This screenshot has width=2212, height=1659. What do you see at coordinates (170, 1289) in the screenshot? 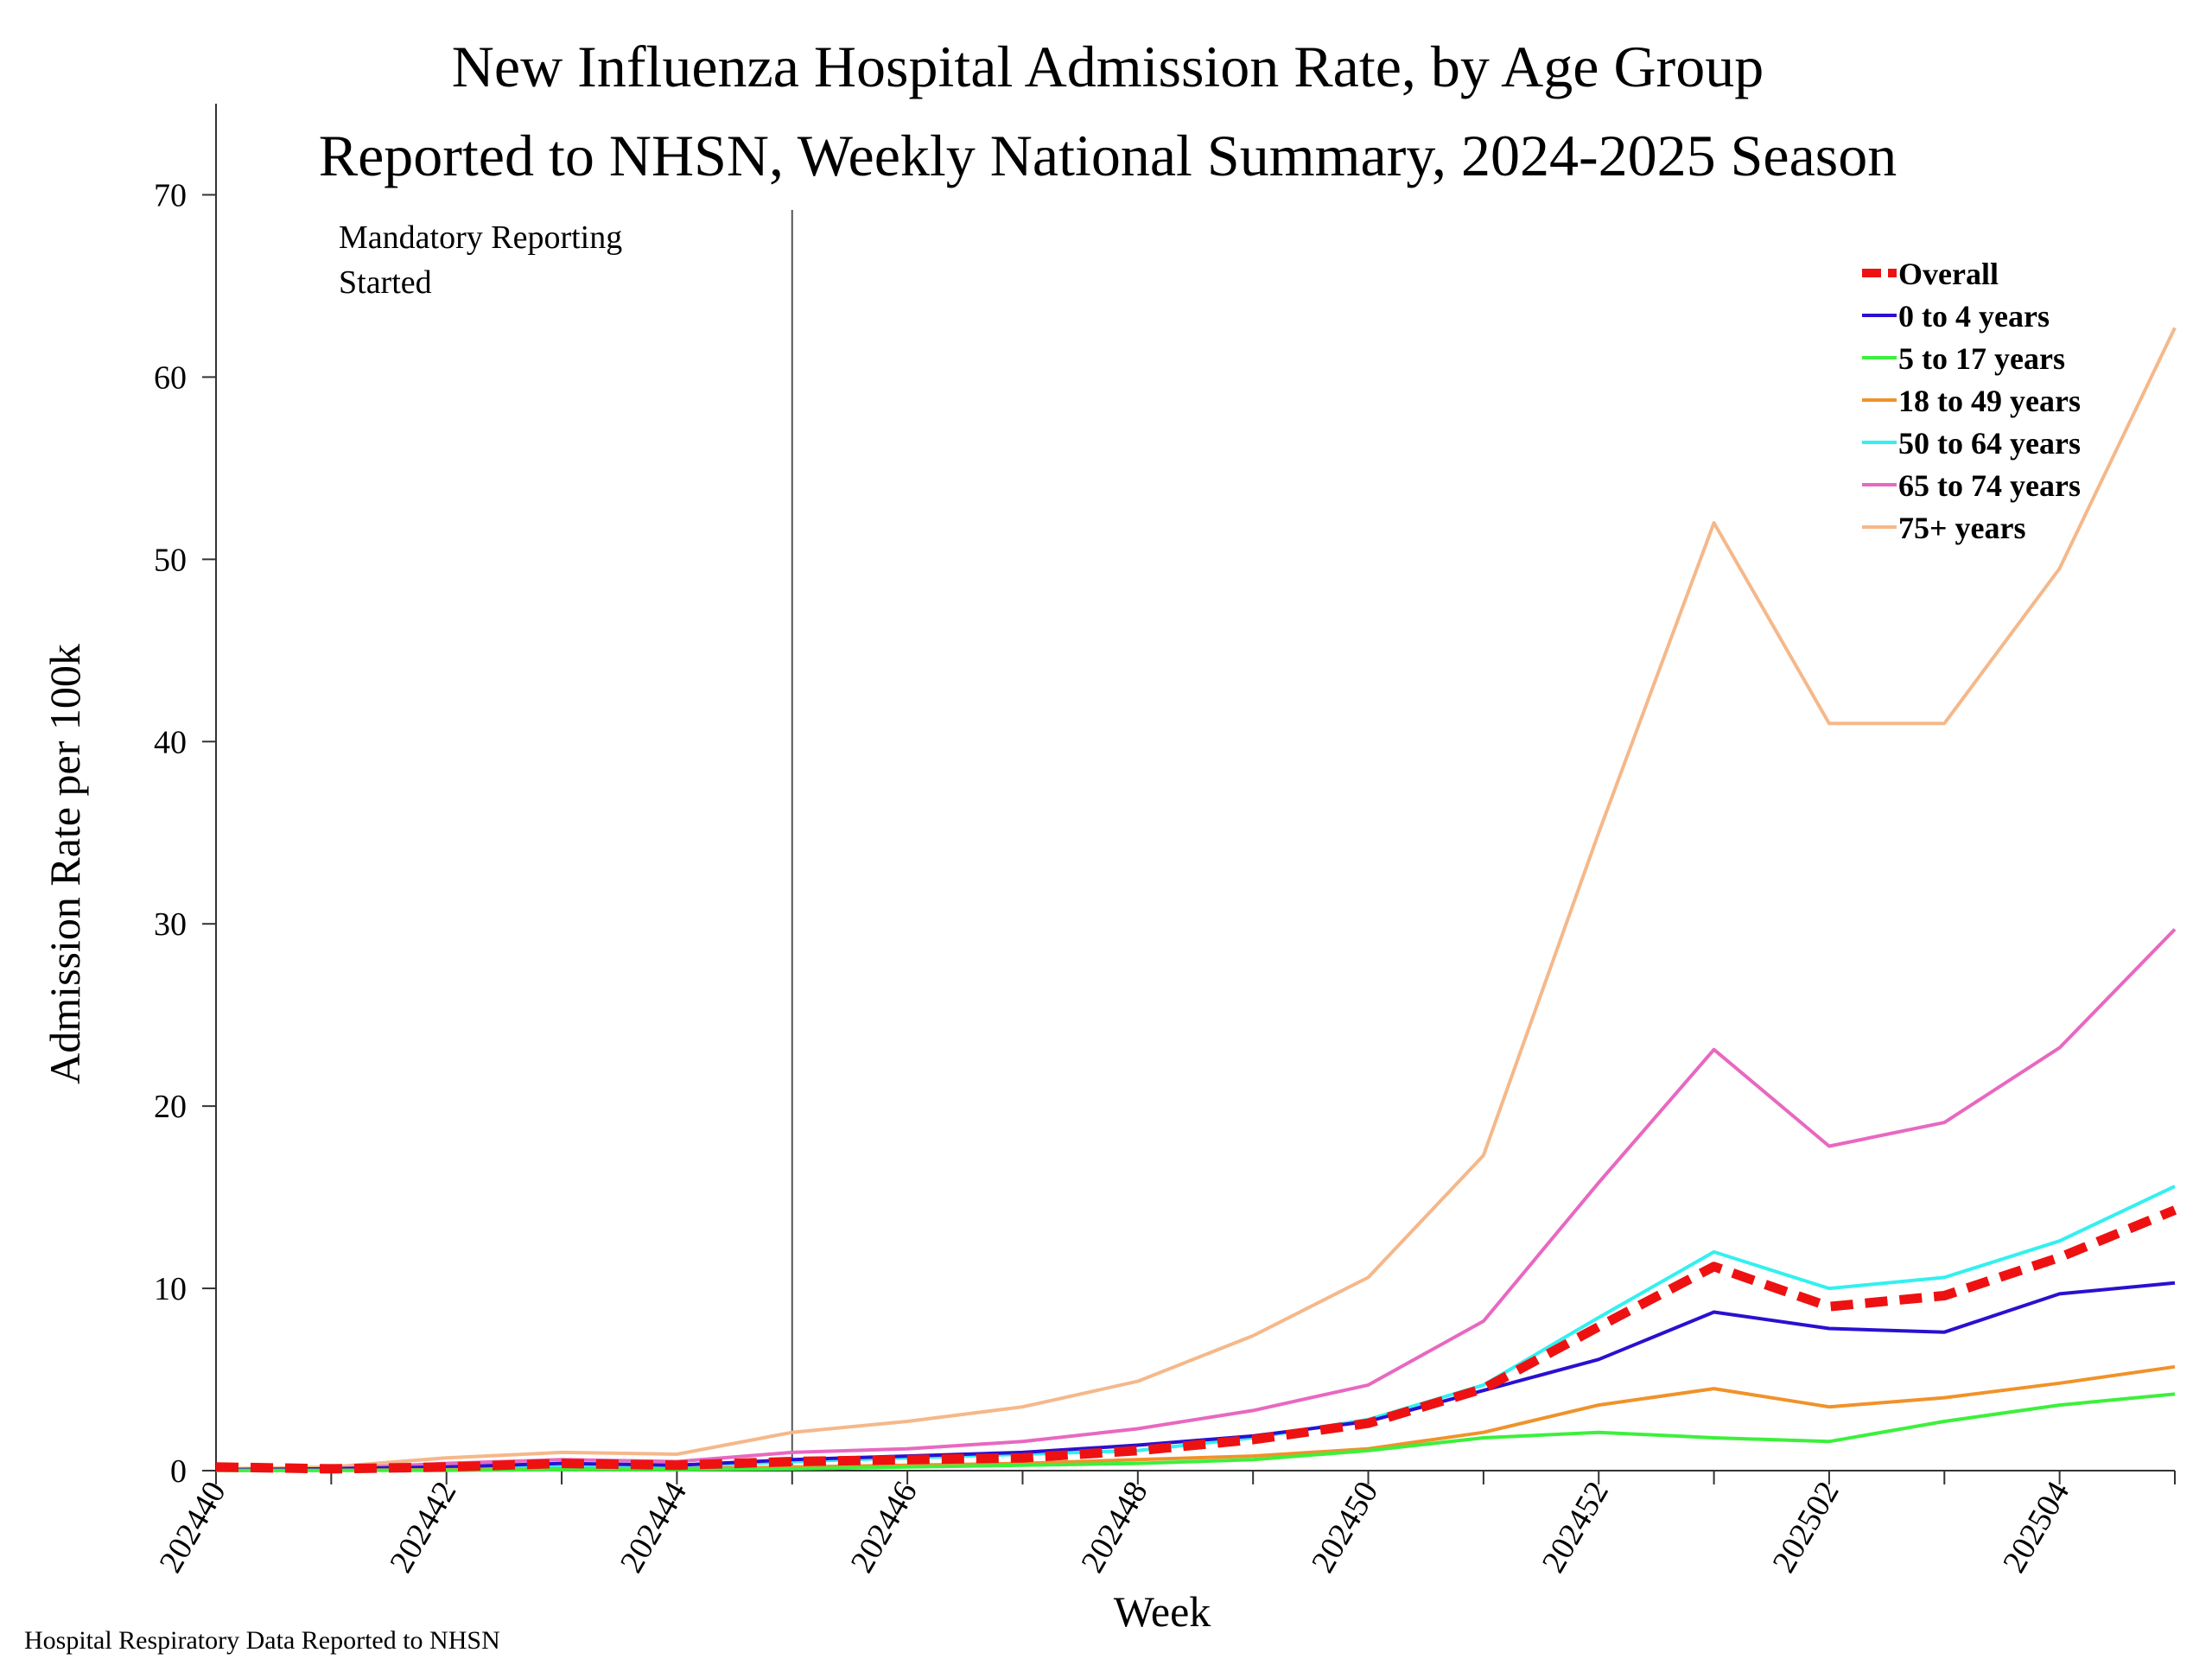
I see `y-tick-label: 10` at bounding box center [170, 1289].